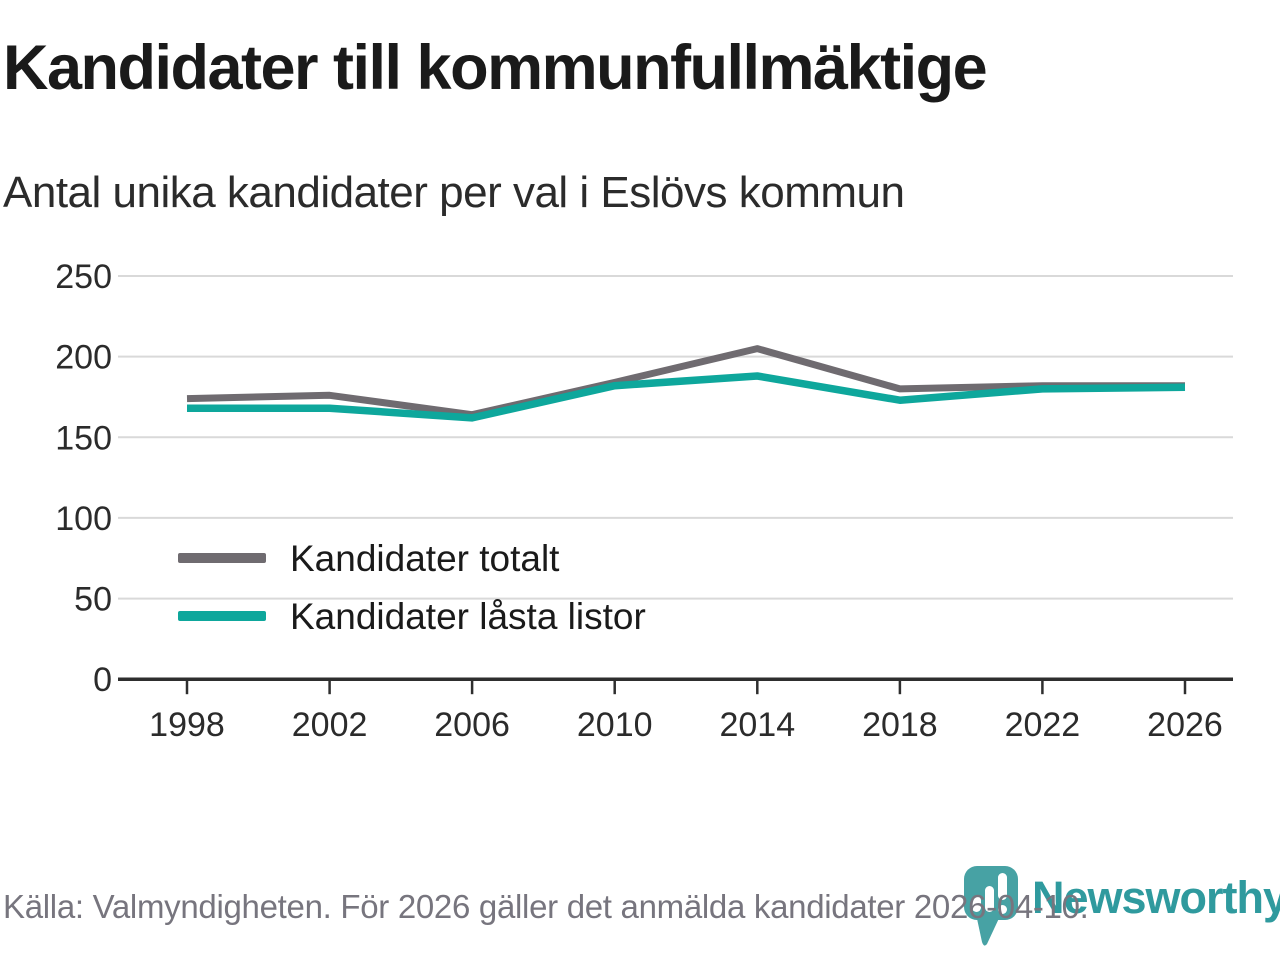  I want to click on x-tick-label-2014: 2014, so click(757, 725).